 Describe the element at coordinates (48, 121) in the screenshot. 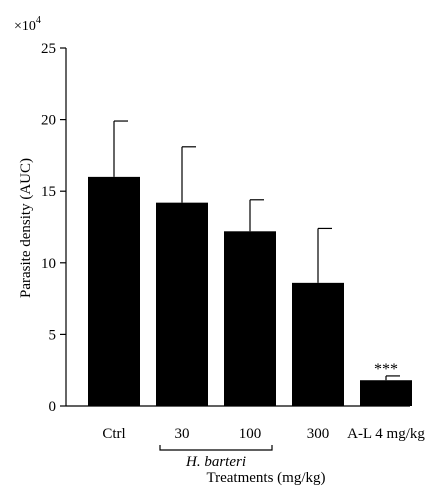

I see `y-tick-label: 20` at that location.